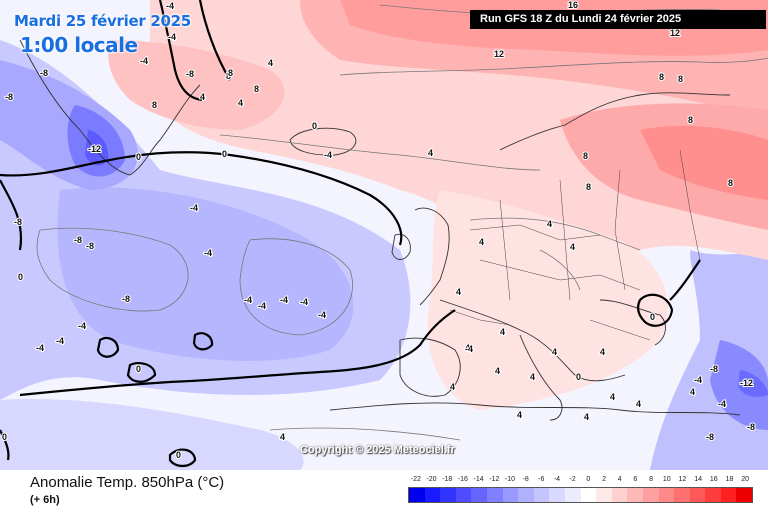  Describe the element at coordinates (604, 479) in the screenshot. I see `legend-tick: 2` at that location.